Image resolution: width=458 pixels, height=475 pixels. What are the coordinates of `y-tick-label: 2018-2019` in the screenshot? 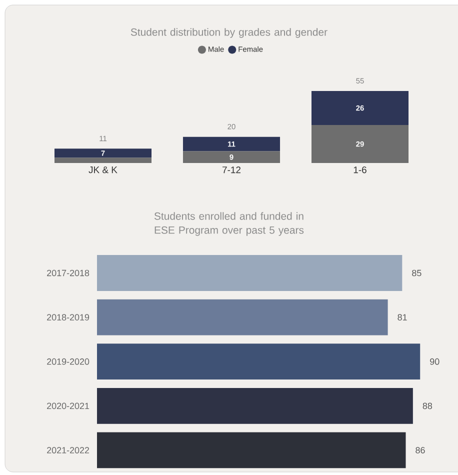 It's located at (68, 317).